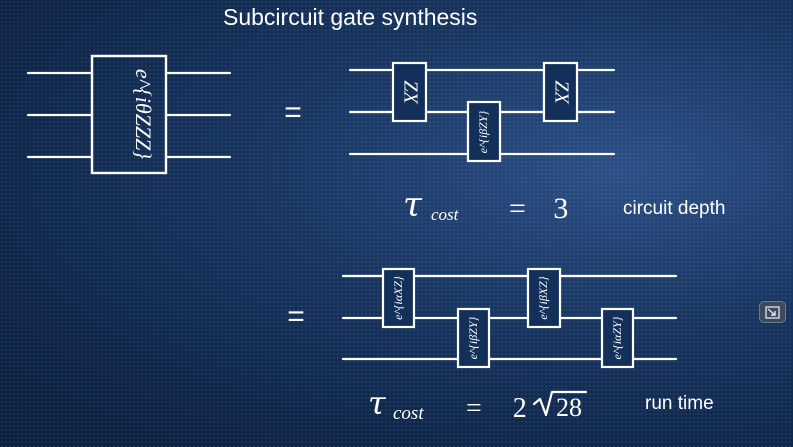 This screenshot has height=447, width=793. I want to click on cost-subscript-2: cost, so click(408, 413).